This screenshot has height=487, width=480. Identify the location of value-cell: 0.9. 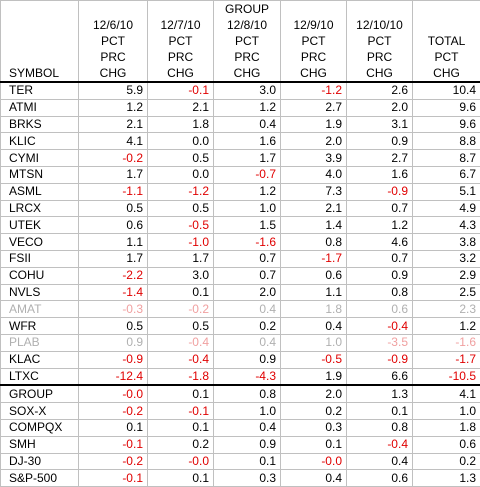
(247, 359).